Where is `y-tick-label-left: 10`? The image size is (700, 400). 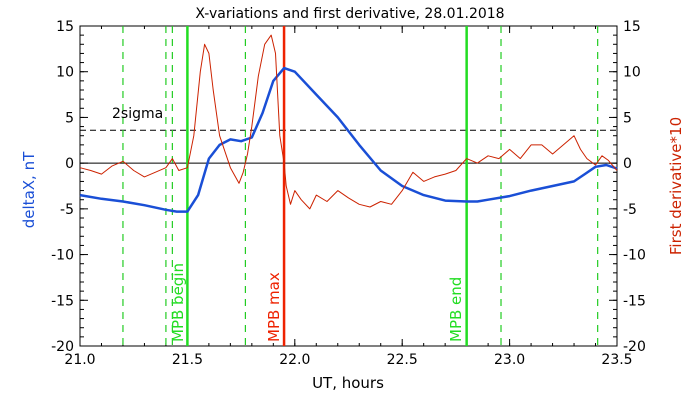 y-tick-label-left: 10 is located at coordinates (65, 73).